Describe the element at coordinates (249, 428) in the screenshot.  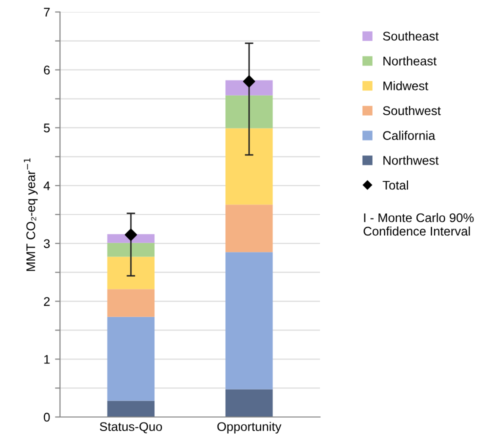
I see `x-tick-label: Opportunity` at that location.